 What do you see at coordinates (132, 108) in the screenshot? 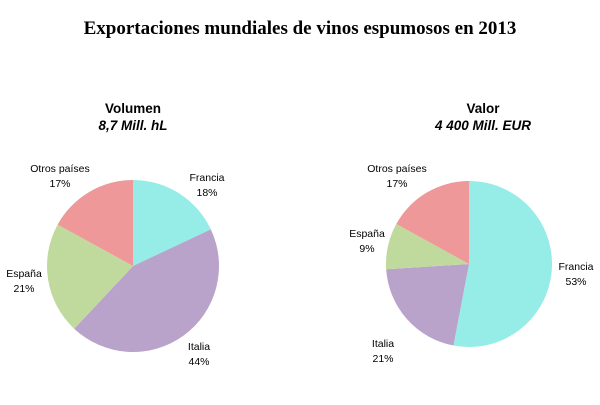
I see `volume-chart-title: Volumen` at bounding box center [132, 108].